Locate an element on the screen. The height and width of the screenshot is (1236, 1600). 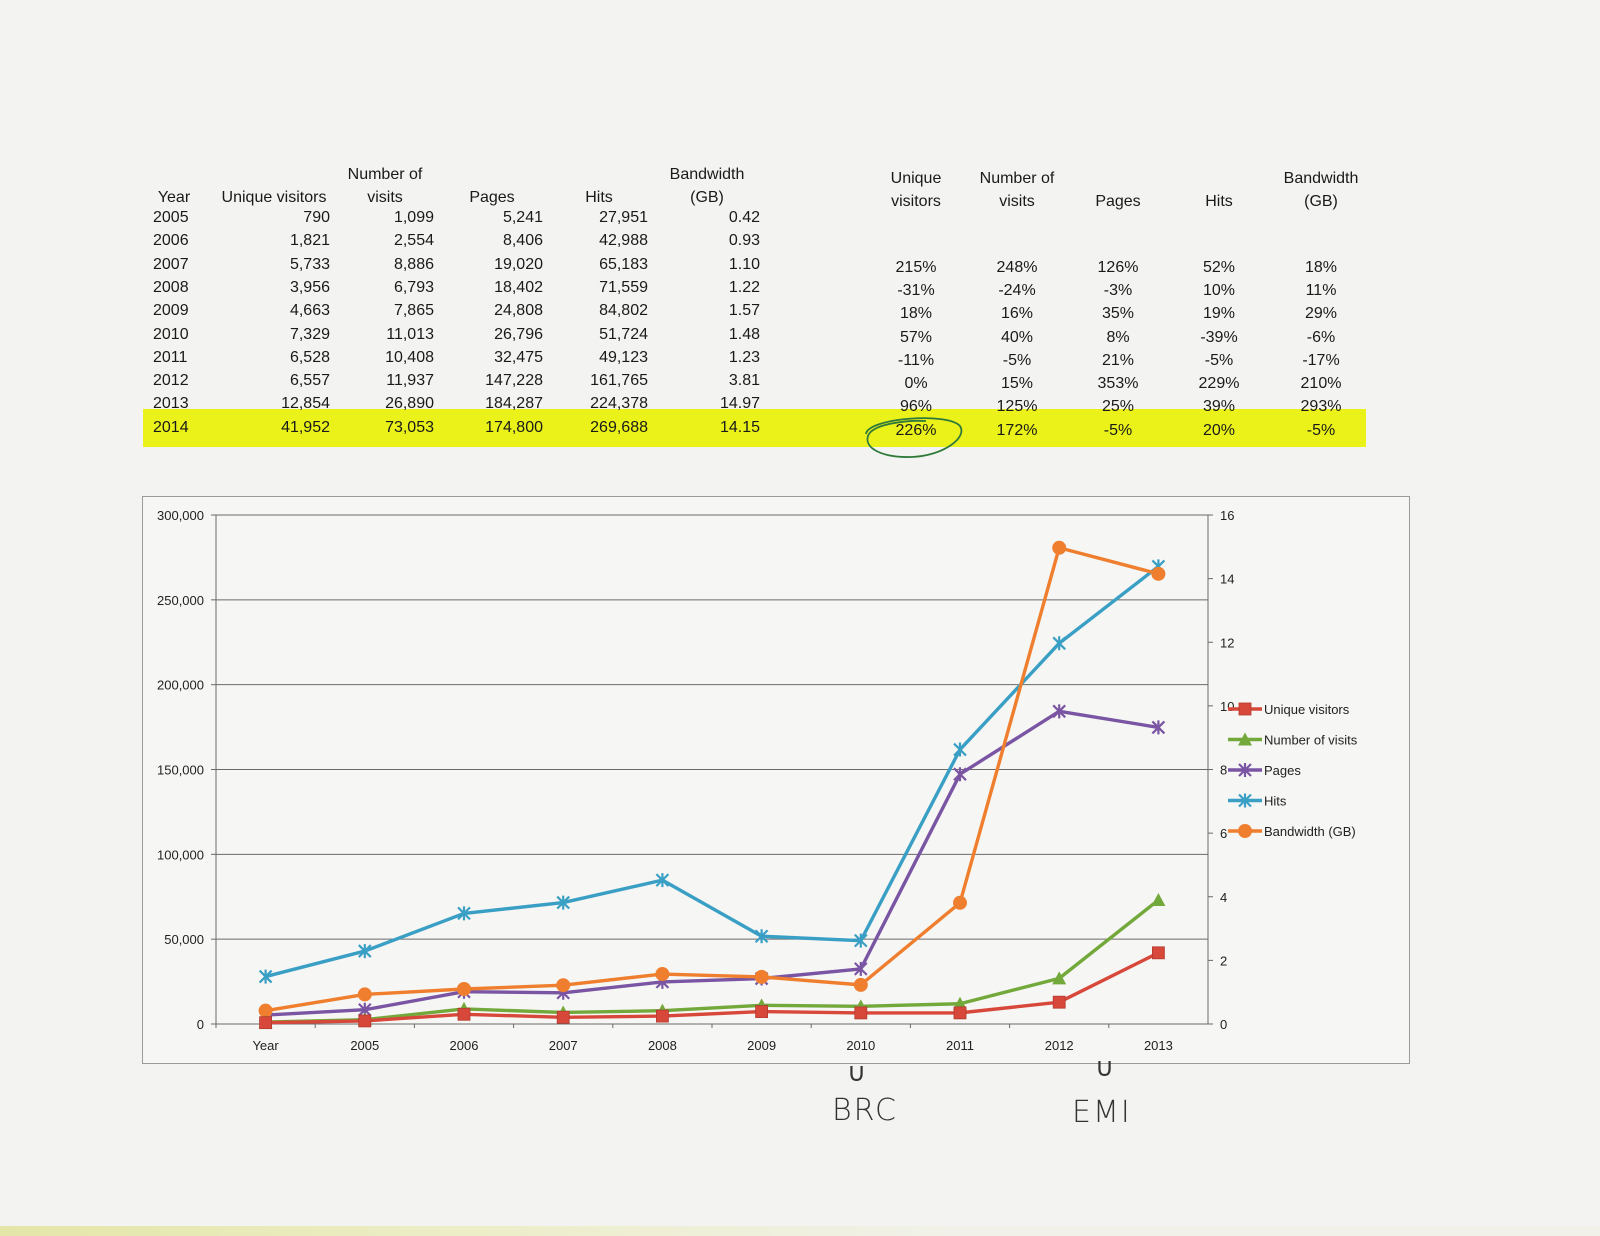
table-pct-cell: 21% is located at coordinates (1118, 360).